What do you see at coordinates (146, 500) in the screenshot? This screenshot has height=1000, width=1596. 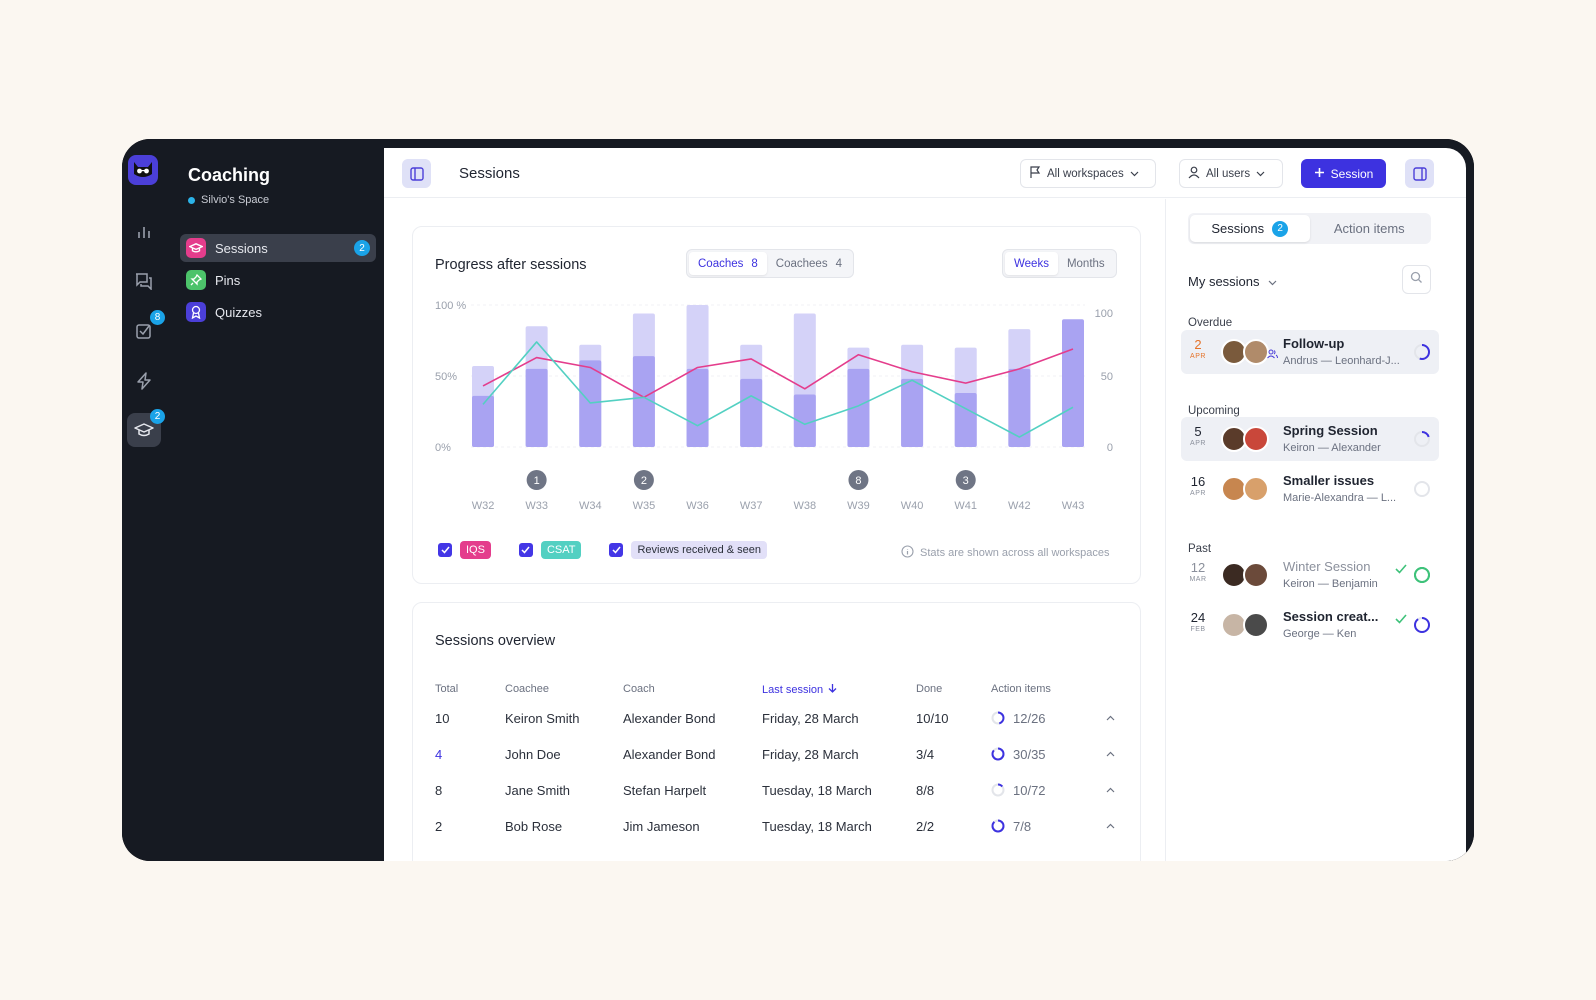 I see `icon-rail: 8 2` at bounding box center [146, 500].